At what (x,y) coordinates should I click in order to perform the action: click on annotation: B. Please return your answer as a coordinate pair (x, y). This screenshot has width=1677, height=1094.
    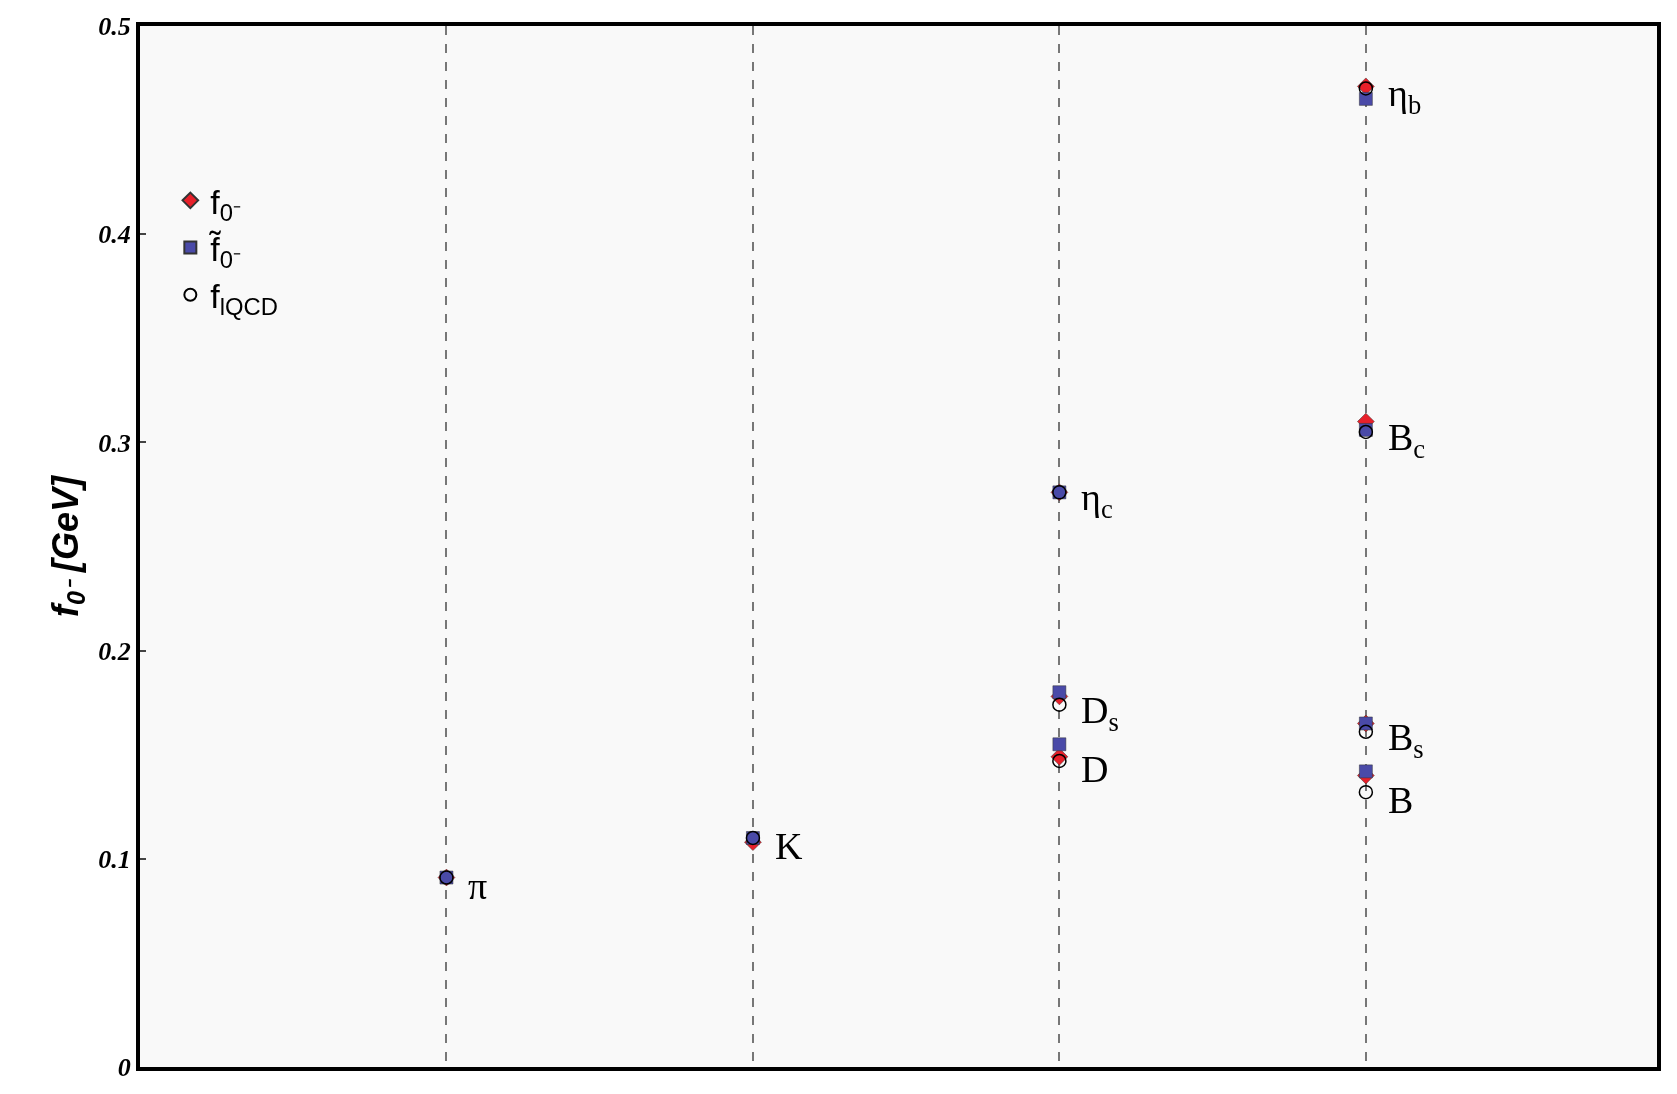
    Looking at the image, I should click on (1401, 800).